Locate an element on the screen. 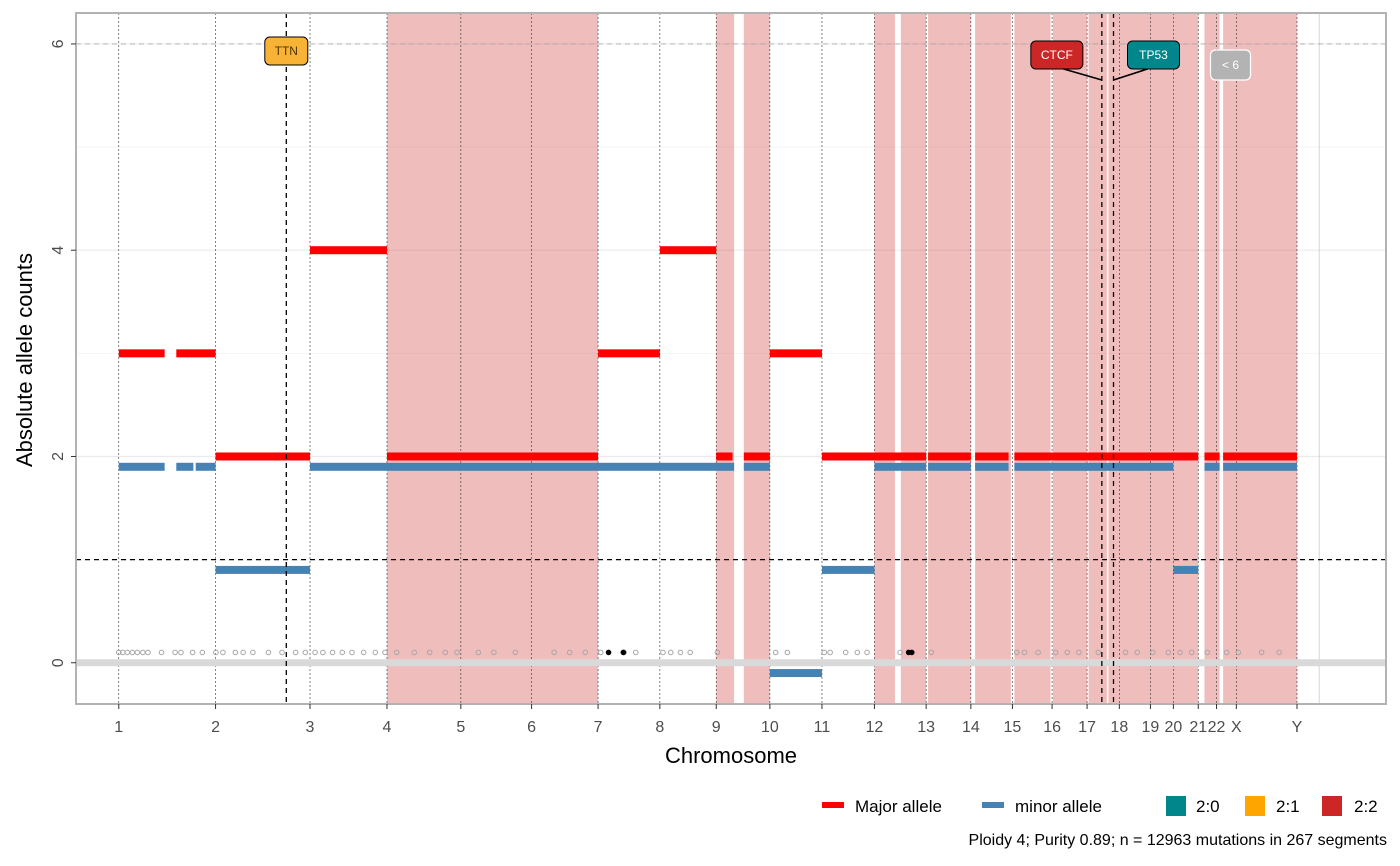 The width and height of the screenshot is (1400, 866). x-tick-label-chr10: 10 is located at coordinates (770, 727).